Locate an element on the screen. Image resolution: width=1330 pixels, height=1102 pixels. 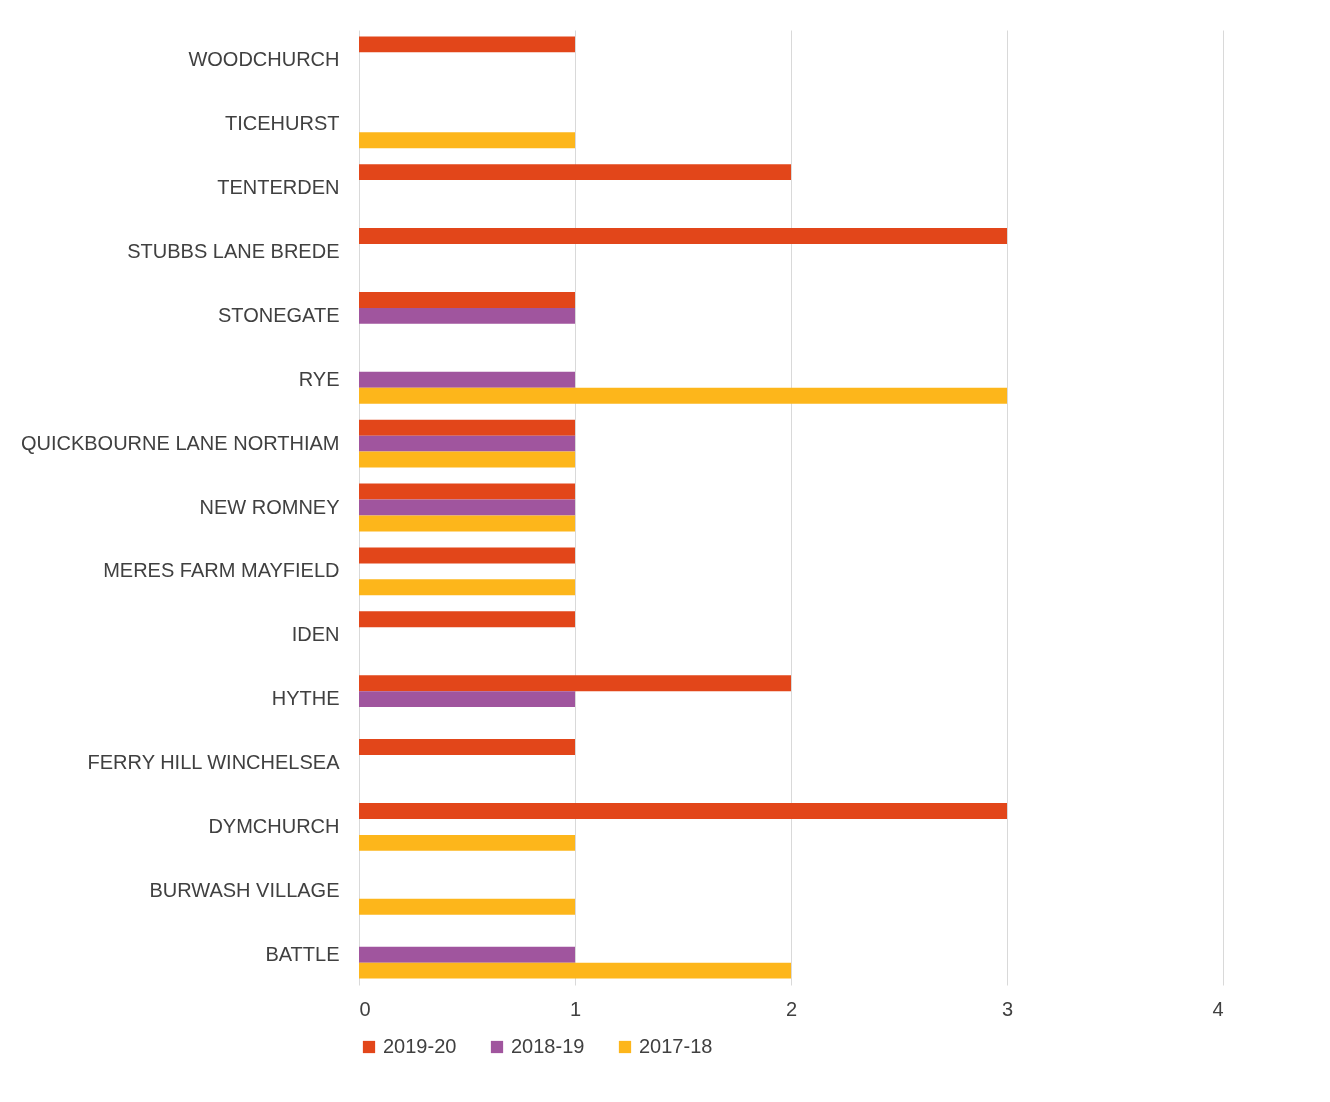
y-tick-label: IDEN is located at coordinates (315, 634).